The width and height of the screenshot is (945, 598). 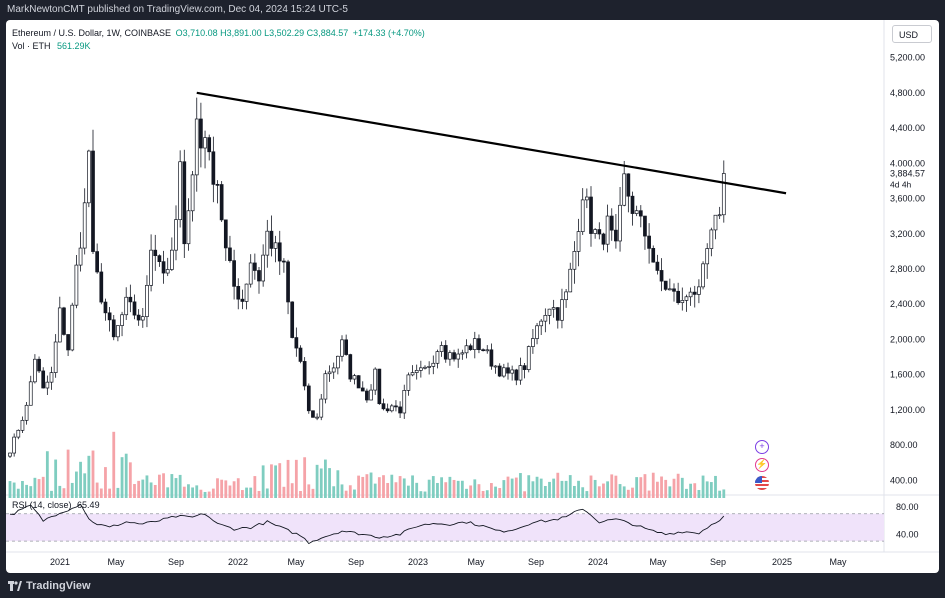 I want to click on time-tick-label: 2021, so click(x=60, y=562).